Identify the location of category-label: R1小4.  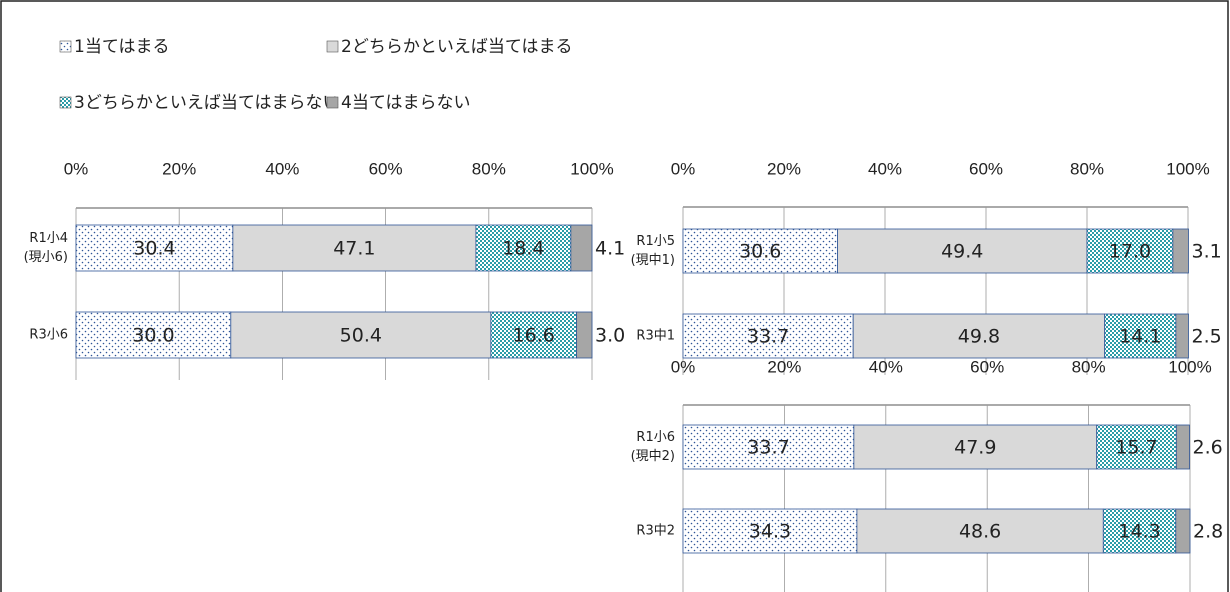
(48, 238).